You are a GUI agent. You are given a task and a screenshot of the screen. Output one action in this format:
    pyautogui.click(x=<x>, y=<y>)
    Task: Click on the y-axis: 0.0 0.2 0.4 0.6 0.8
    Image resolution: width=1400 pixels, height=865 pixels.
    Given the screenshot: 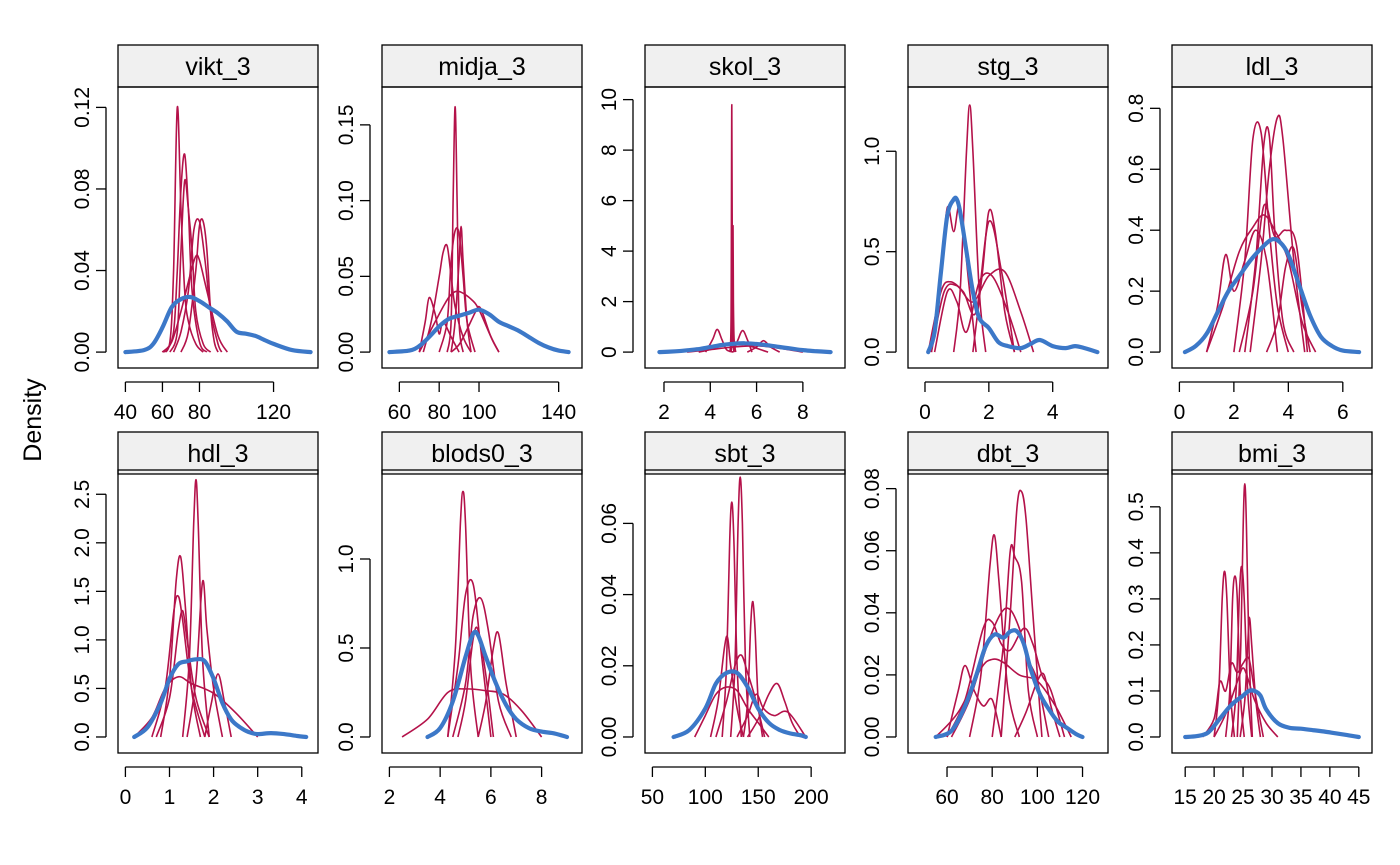 What is the action you would take?
    pyautogui.click(x=1143, y=230)
    